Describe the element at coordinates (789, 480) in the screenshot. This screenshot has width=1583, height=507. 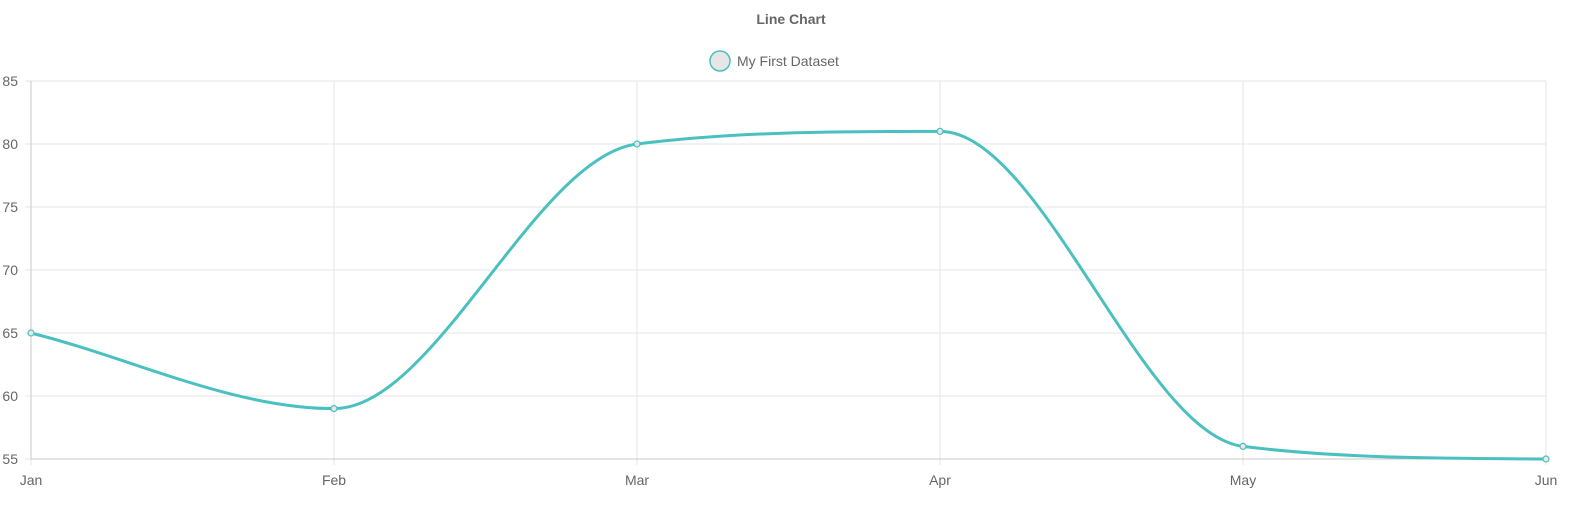
I see `x-axis-tick-labels: Jan Feb Mar Apr May Jun` at that location.